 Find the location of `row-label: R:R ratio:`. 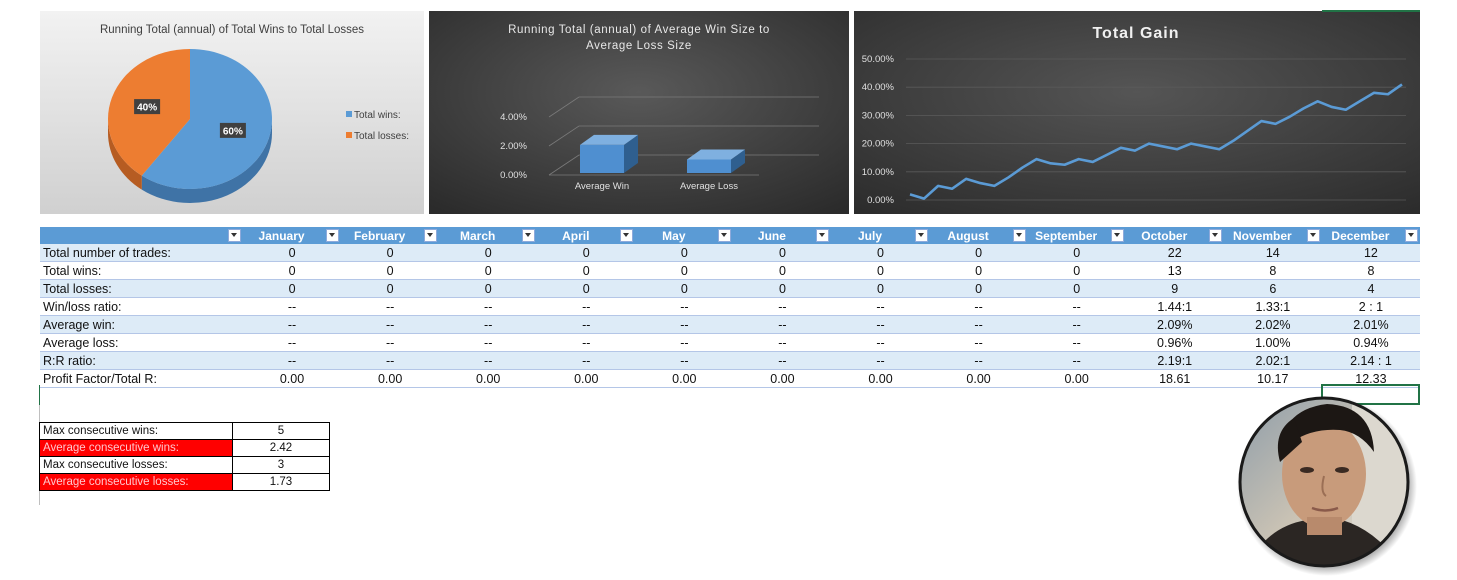

row-label: R:R ratio: is located at coordinates (141, 360).